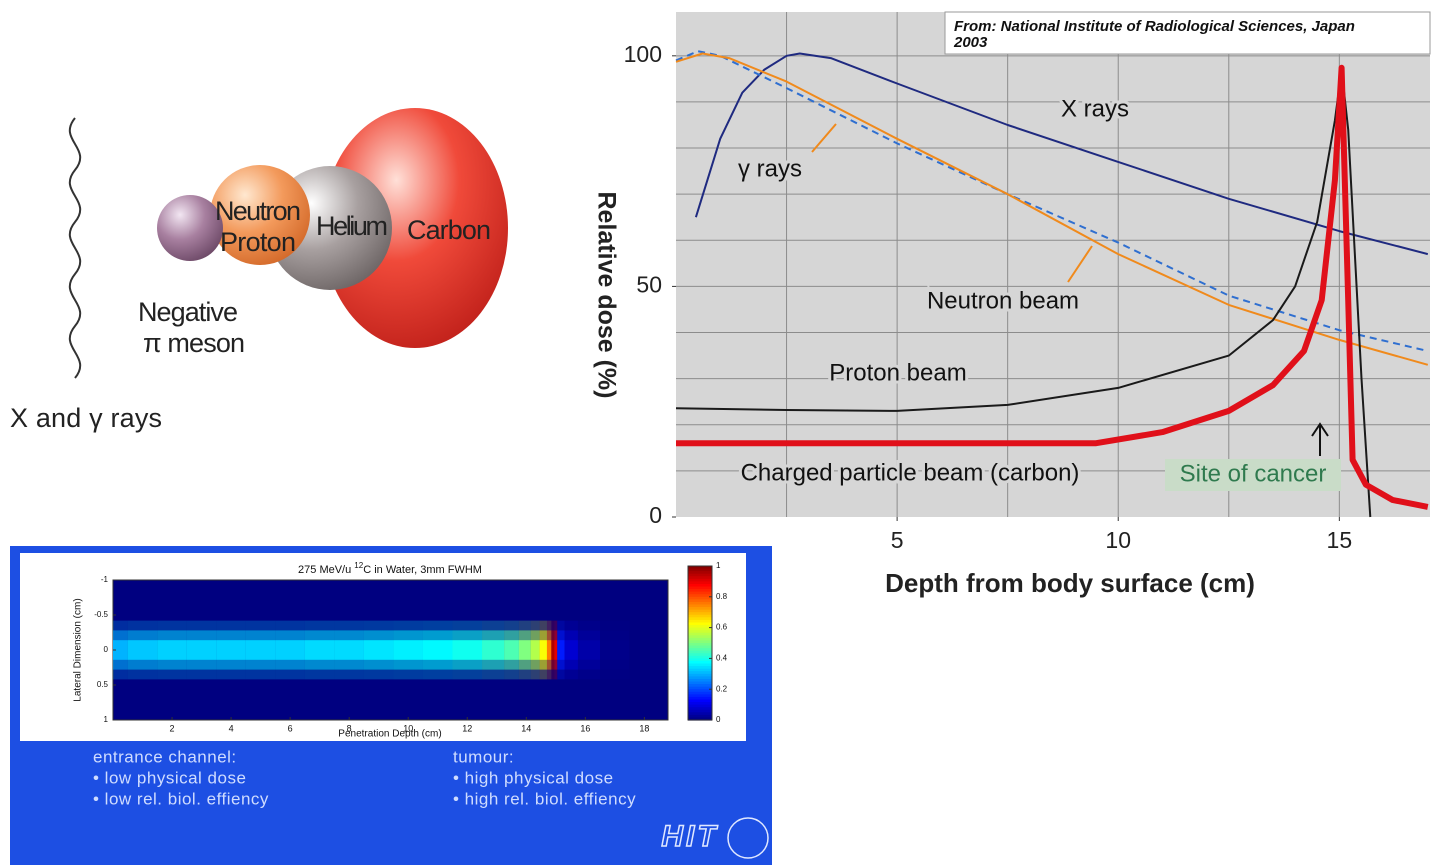  What do you see at coordinates (165, 756) in the screenshot?
I see `panel-text: entrance channel:` at bounding box center [165, 756].